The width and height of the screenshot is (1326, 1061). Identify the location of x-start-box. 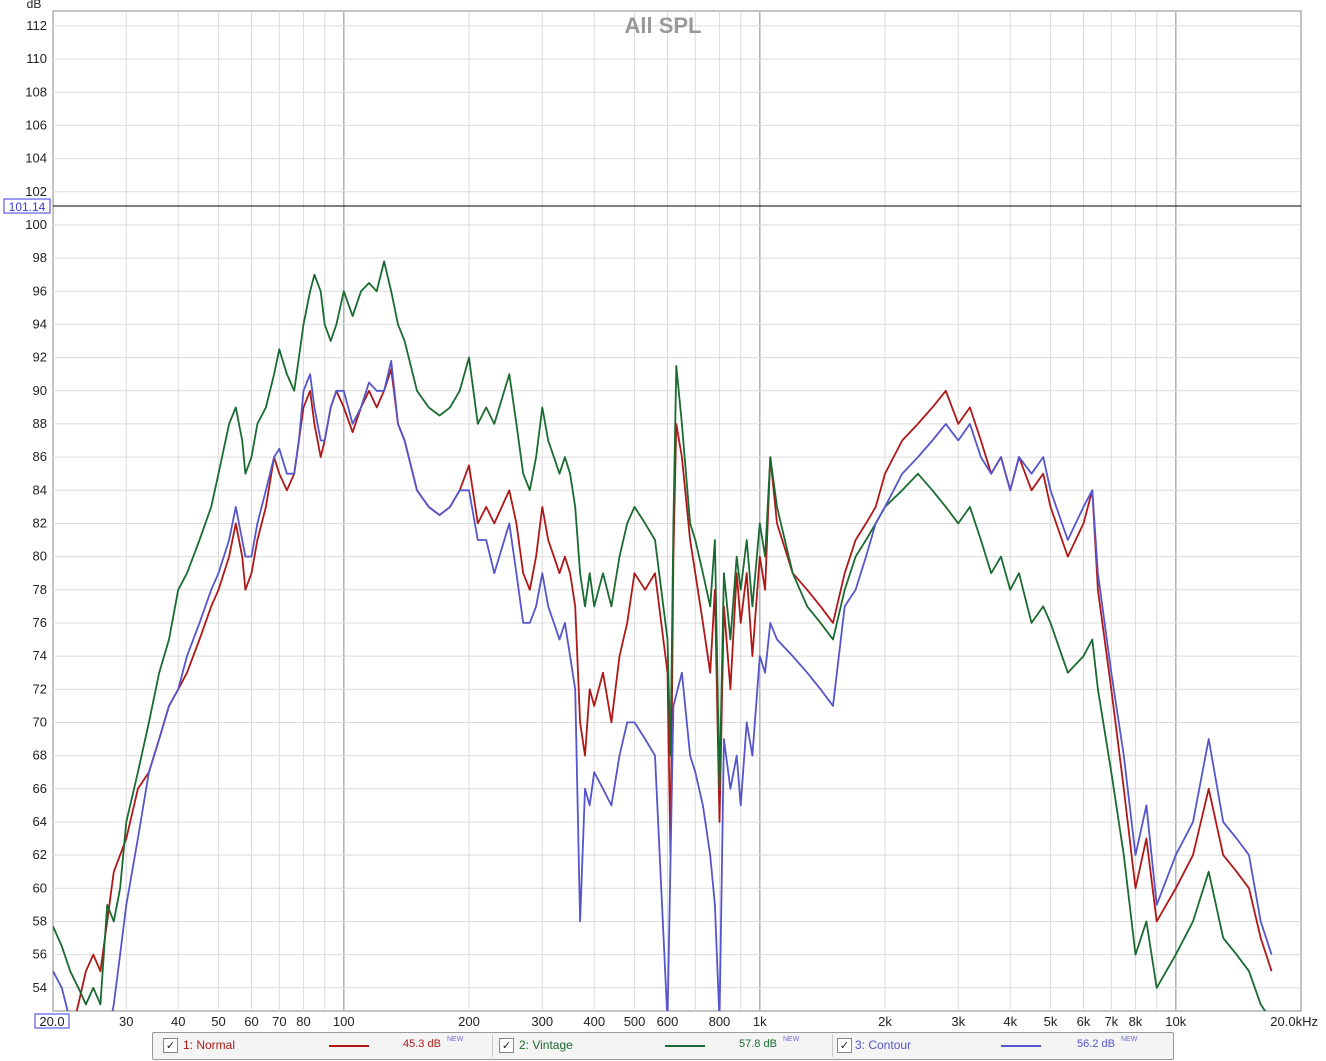
(52, 1021).